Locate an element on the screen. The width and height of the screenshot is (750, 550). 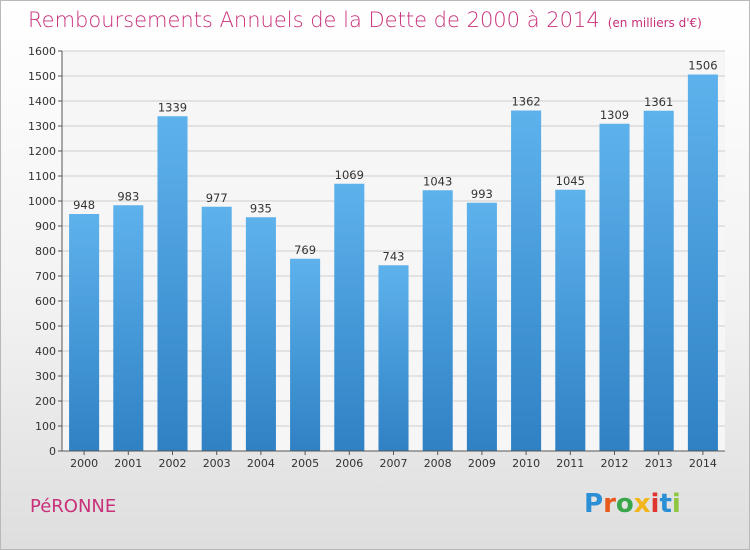
bar-2006 is located at coordinates (349, 317).